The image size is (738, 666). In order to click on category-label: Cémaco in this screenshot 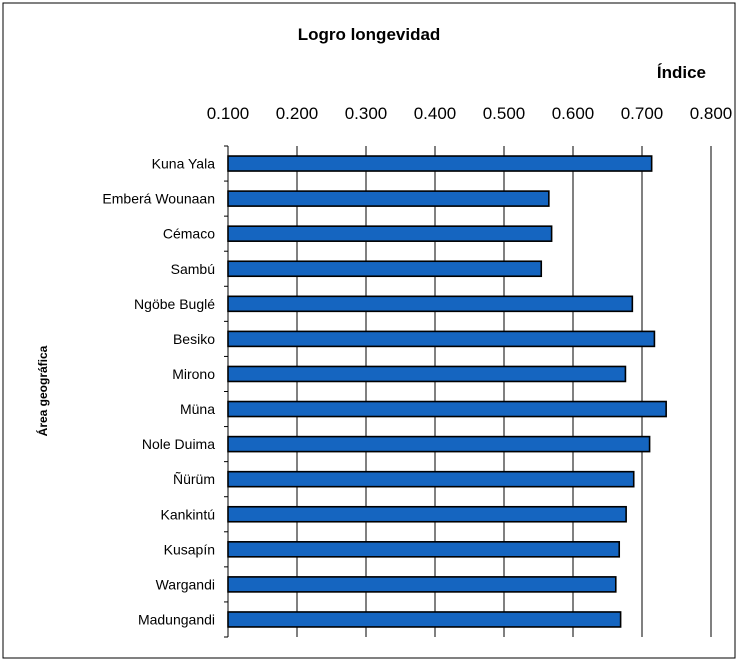, I will do `click(189, 234)`.